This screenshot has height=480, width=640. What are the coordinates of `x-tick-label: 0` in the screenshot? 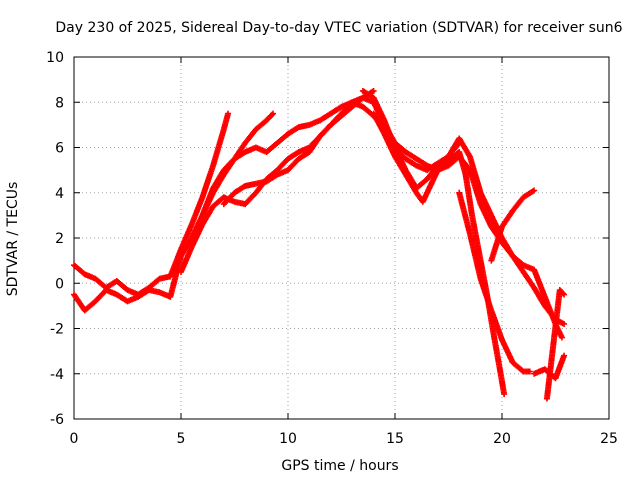 It's located at (74, 439).